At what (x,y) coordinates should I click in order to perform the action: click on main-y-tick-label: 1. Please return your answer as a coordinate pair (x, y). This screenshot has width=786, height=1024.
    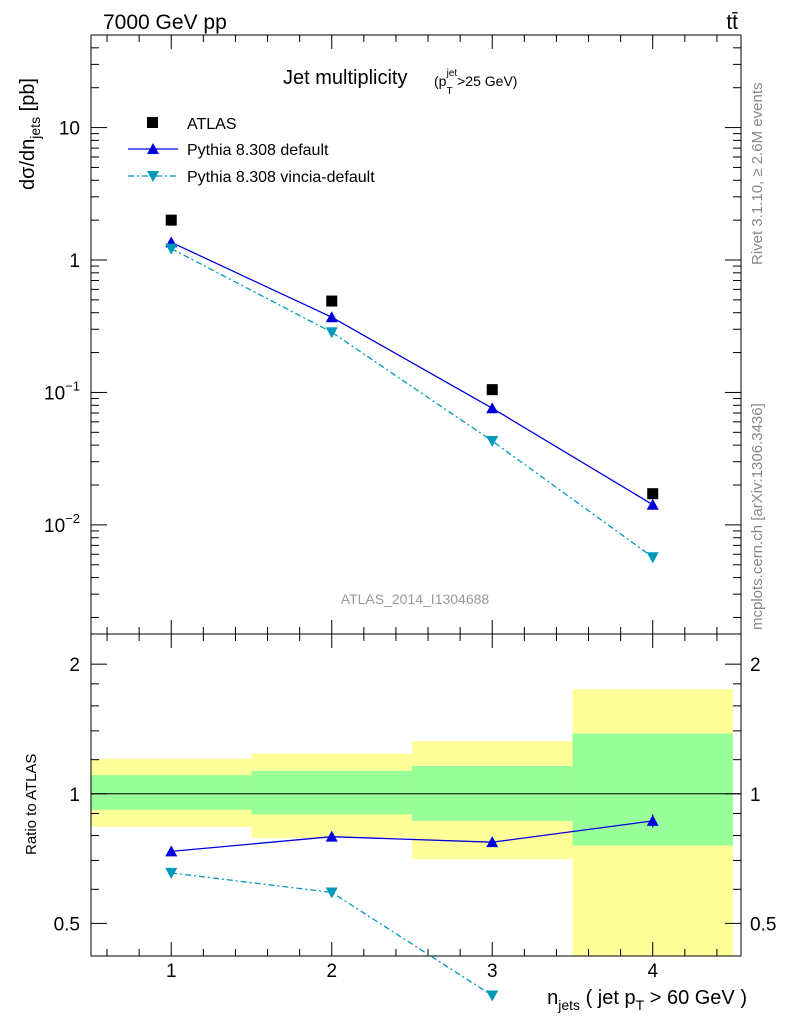
    Looking at the image, I should click on (74, 261).